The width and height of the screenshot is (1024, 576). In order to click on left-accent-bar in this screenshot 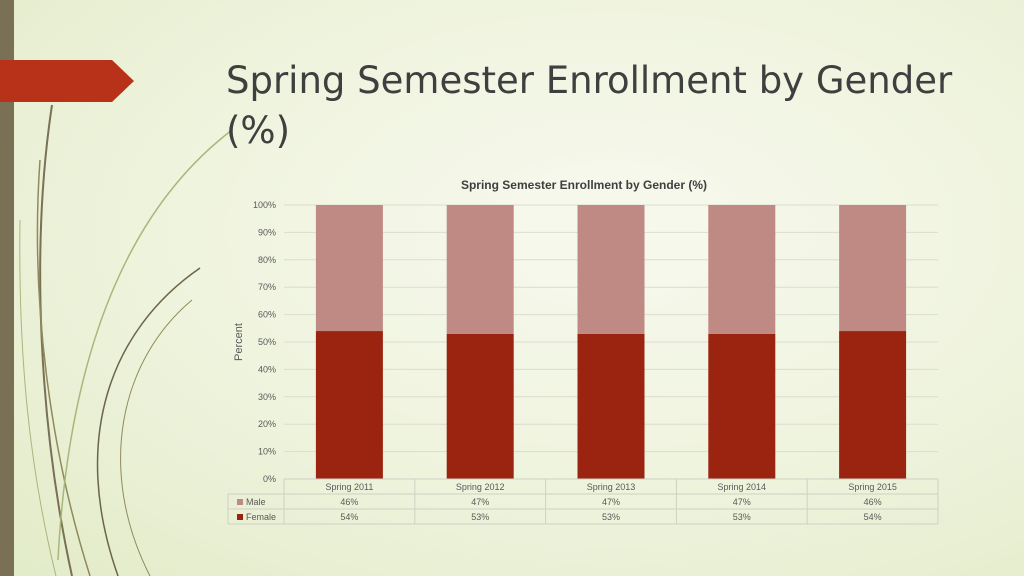, I will do `click(7, 288)`.